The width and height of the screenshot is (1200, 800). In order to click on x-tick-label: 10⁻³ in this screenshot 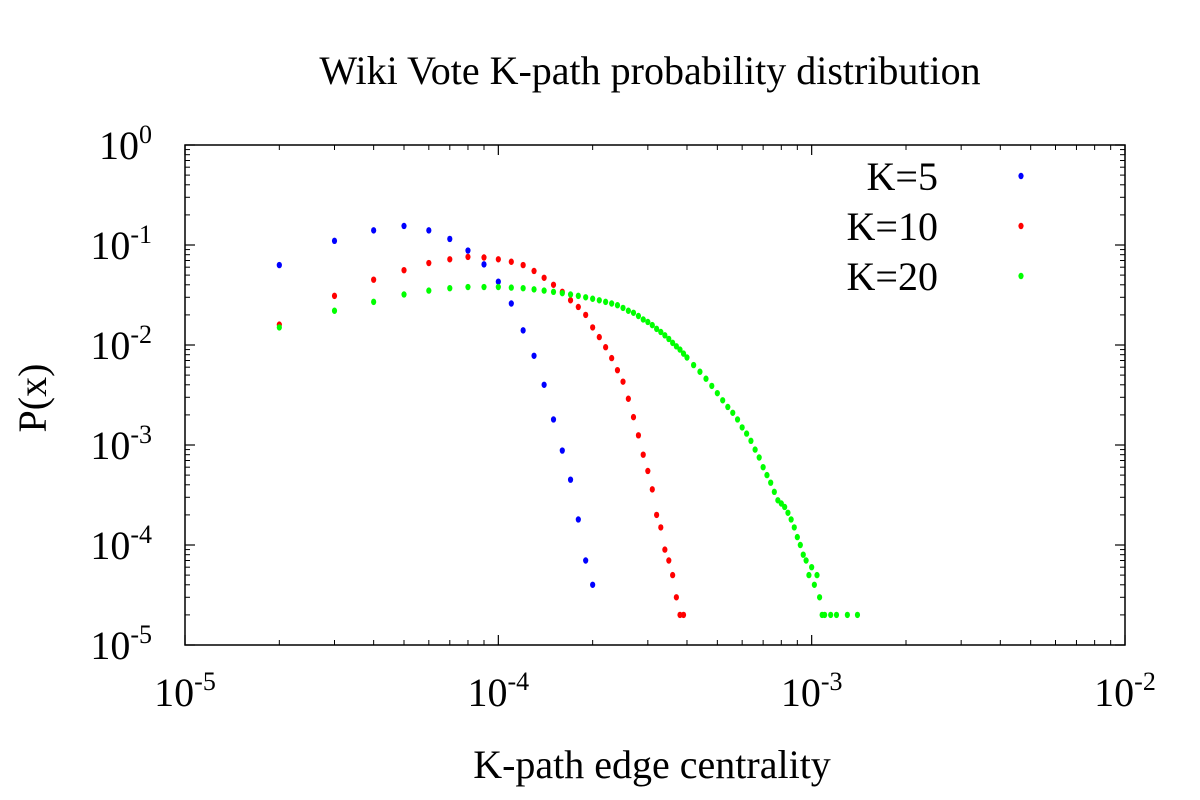, I will do `click(812, 691)`.